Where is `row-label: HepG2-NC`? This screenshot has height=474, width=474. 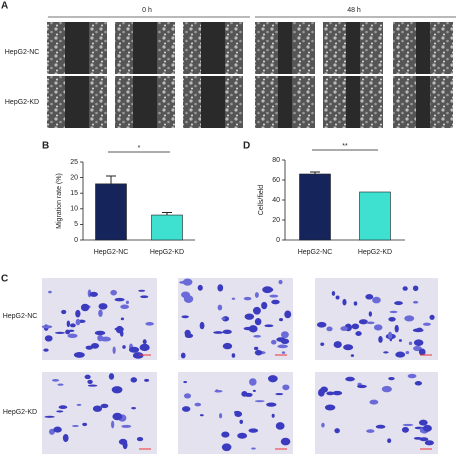 row-label: HepG2-NC is located at coordinates (22, 52).